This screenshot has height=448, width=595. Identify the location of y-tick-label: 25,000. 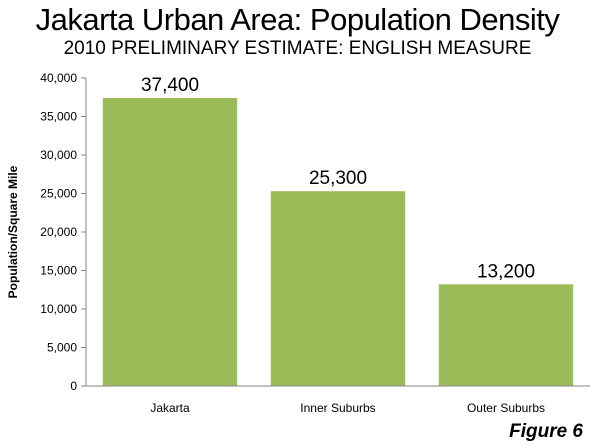
(58, 194).